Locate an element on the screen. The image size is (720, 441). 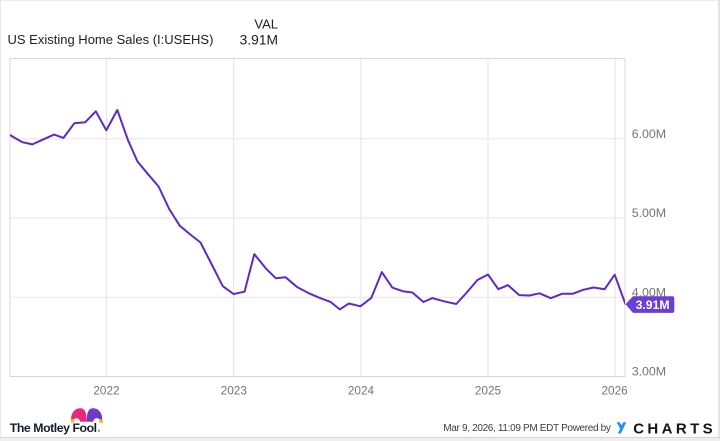
svg-text: 6.00M is located at coordinates (649, 134).